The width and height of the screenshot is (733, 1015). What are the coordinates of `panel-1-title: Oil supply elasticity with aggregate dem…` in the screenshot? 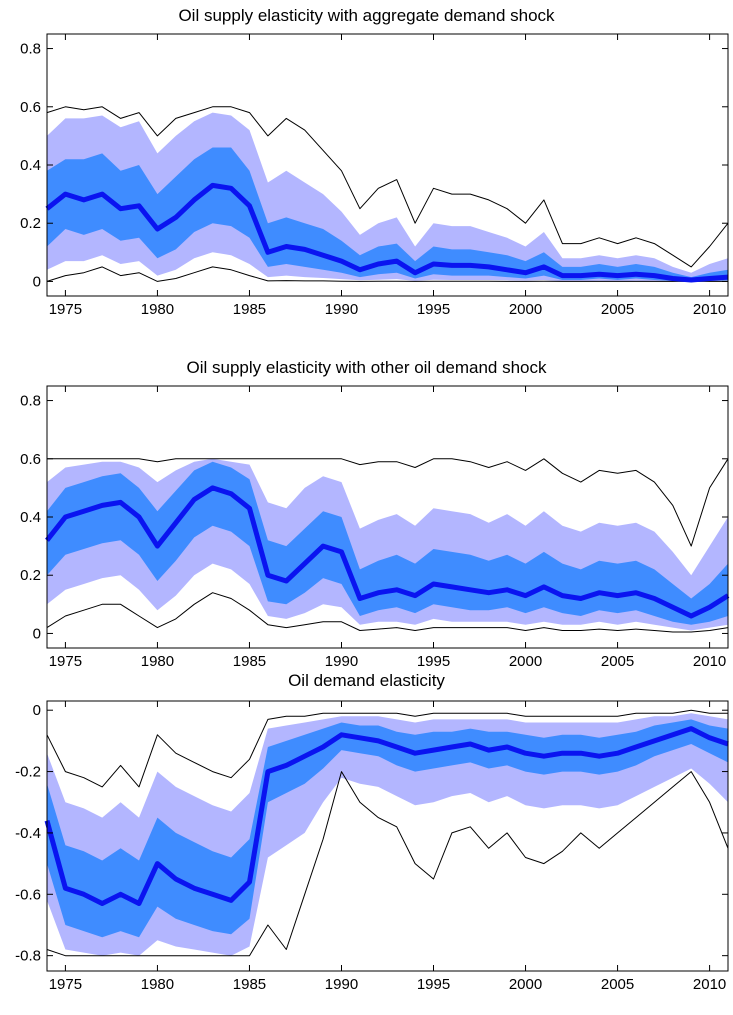 It's located at (366, 15).